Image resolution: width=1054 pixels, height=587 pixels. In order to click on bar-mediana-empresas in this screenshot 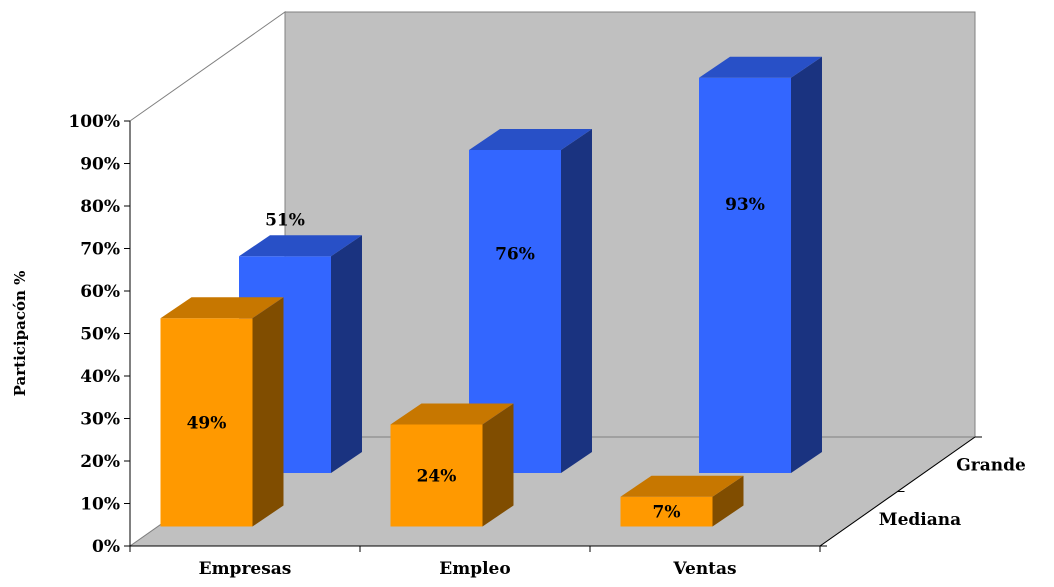, I will do `click(222, 412)`.